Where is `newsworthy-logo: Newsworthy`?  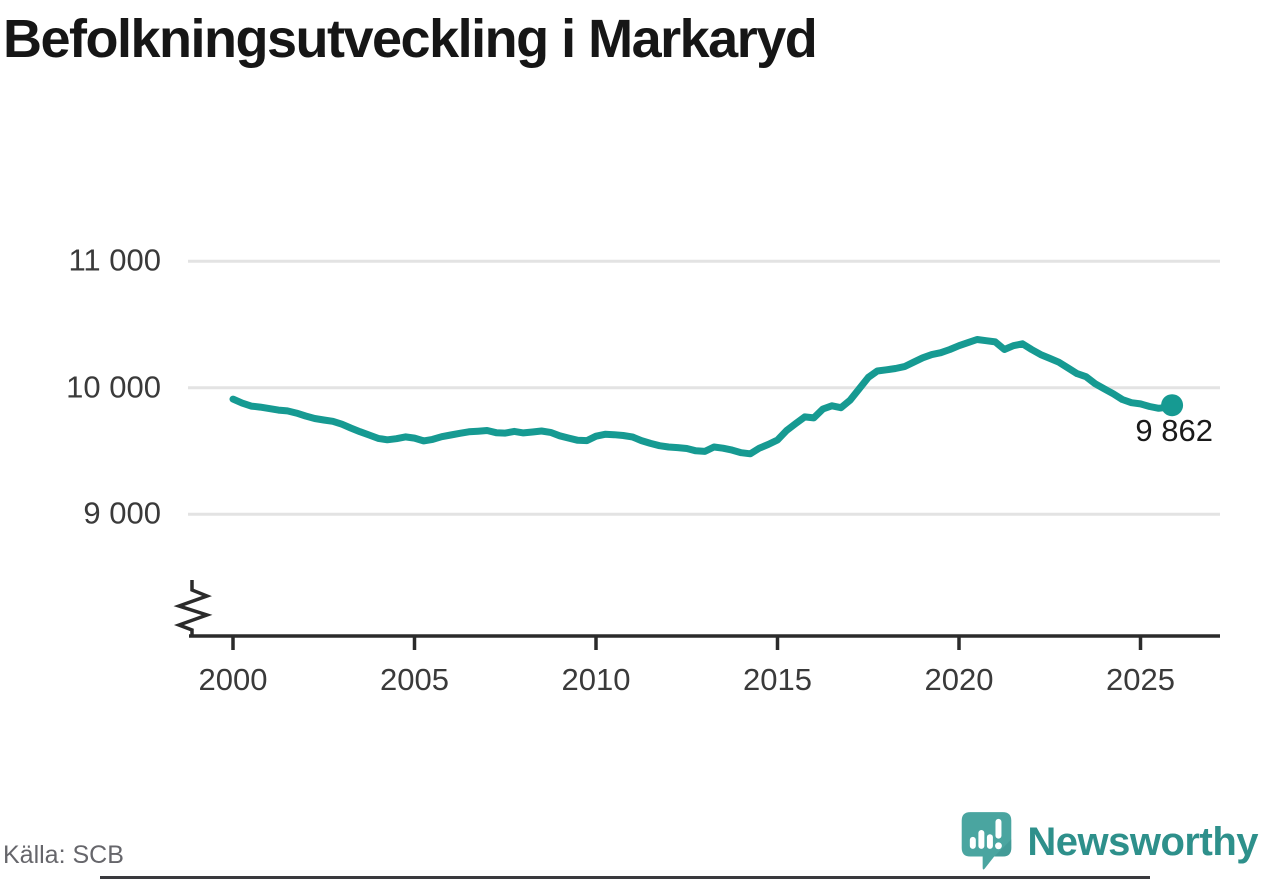 newsworthy-logo: Newsworthy is located at coordinates (1109, 842).